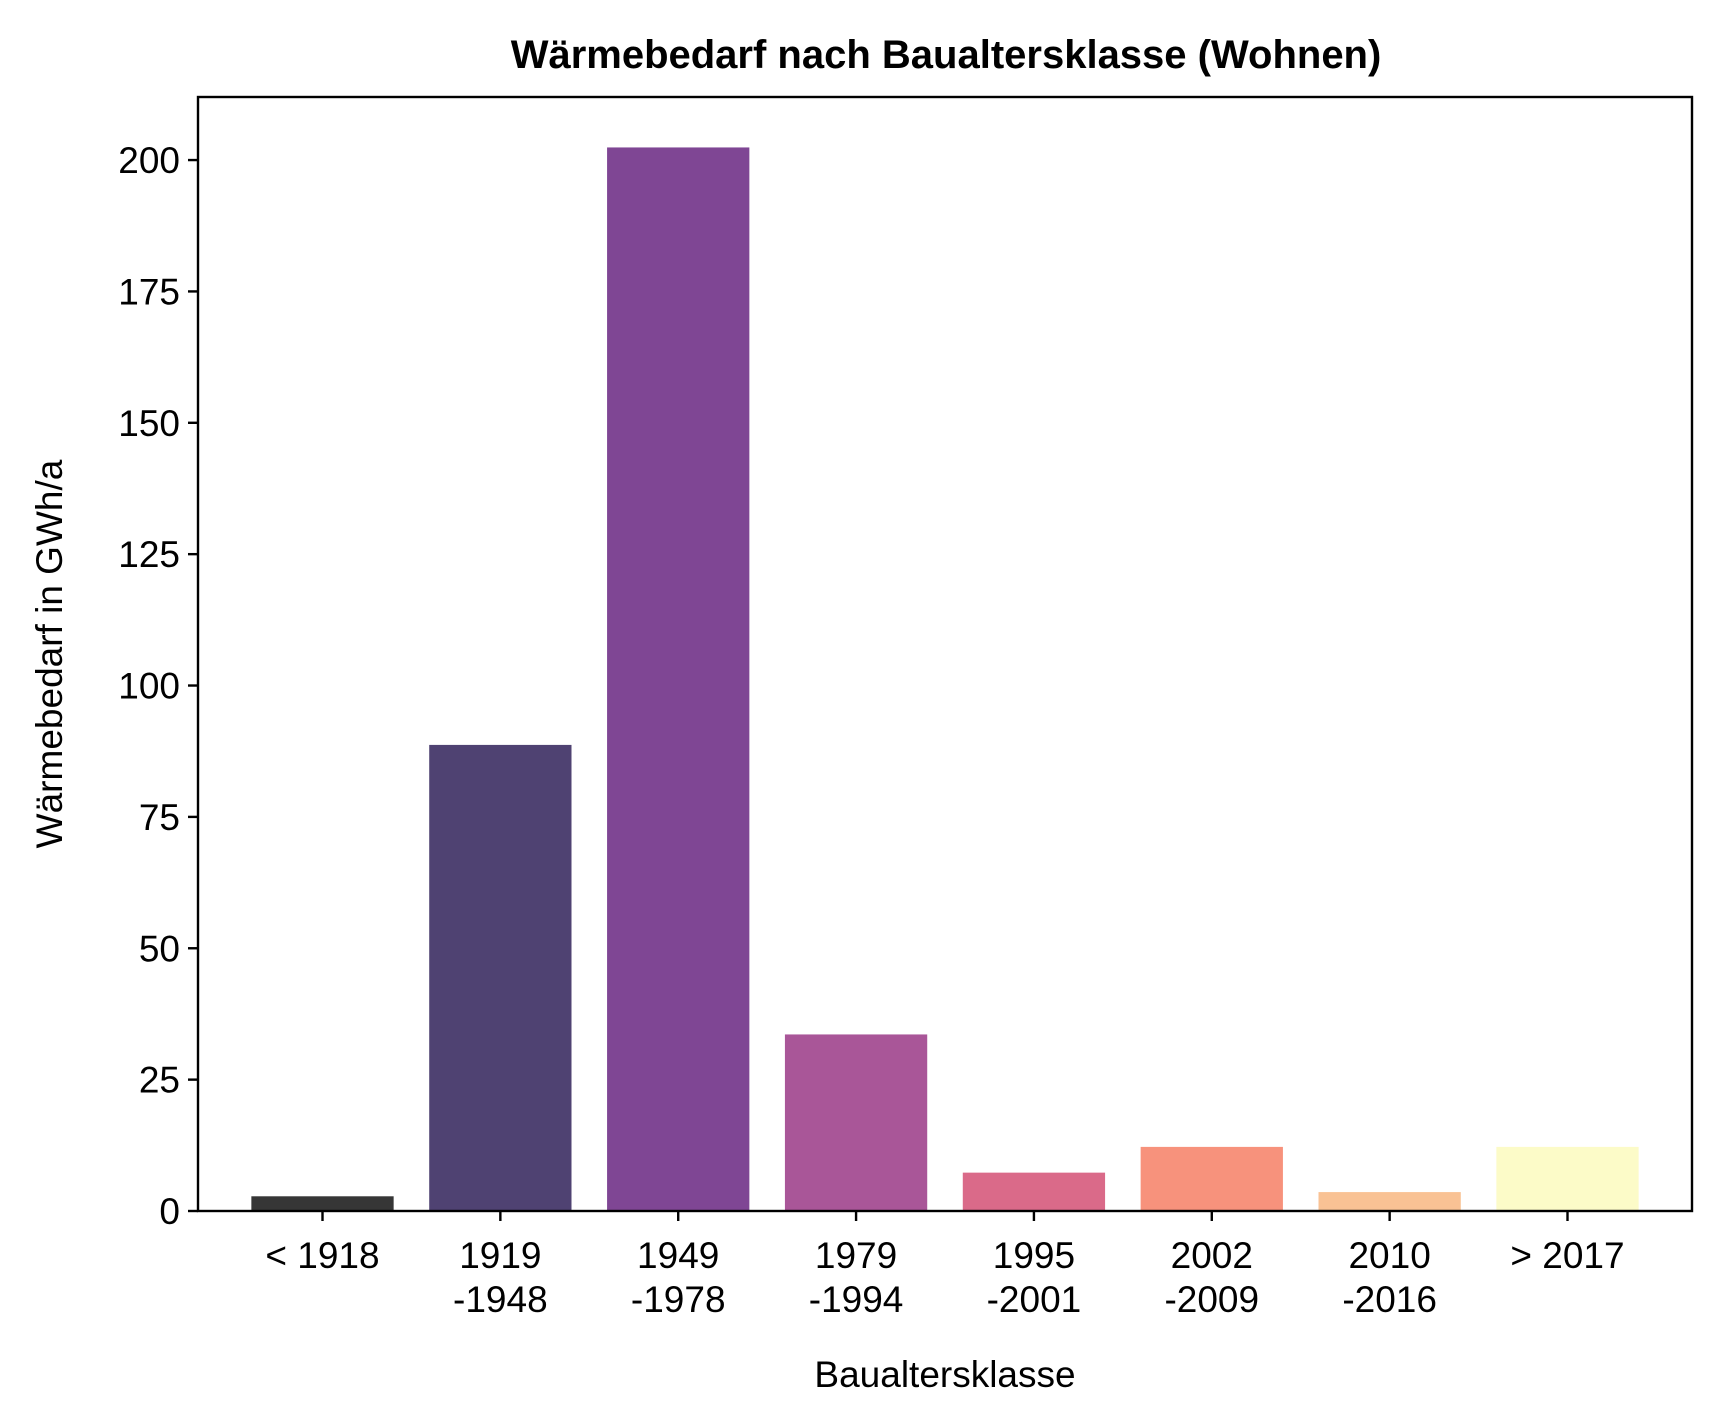 The image size is (1713, 1419). I want to click on x-tick-label: < 1918, so click(322, 1255).